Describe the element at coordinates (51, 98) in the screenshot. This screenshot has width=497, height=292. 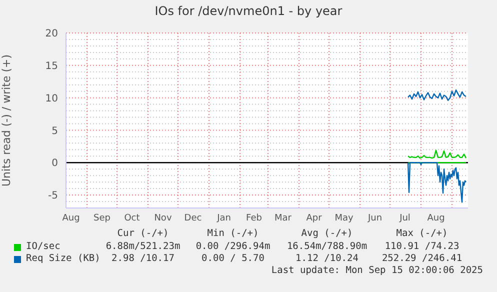
I see `y-tick-label: 10` at that location.